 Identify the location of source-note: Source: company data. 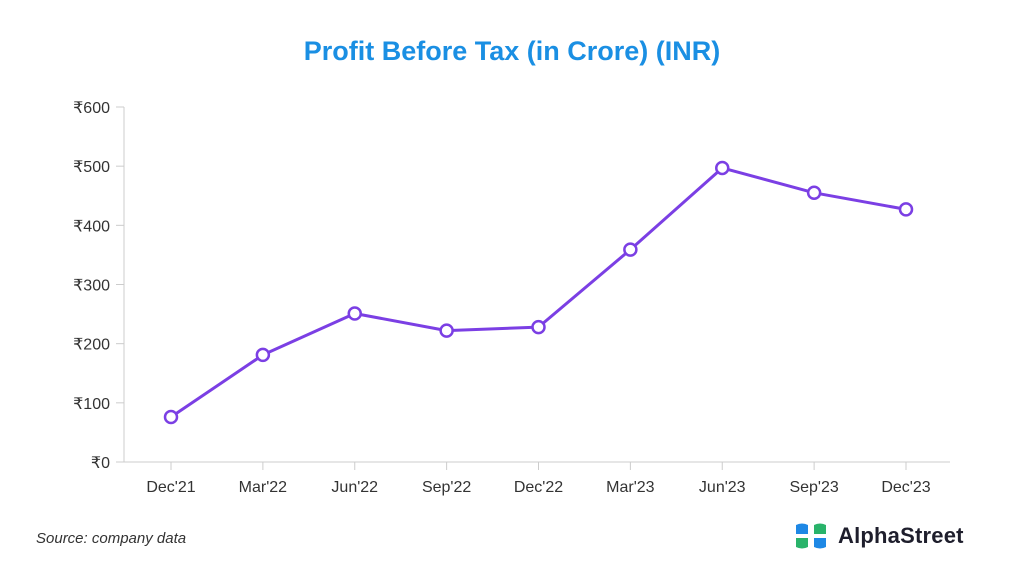
(111, 538).